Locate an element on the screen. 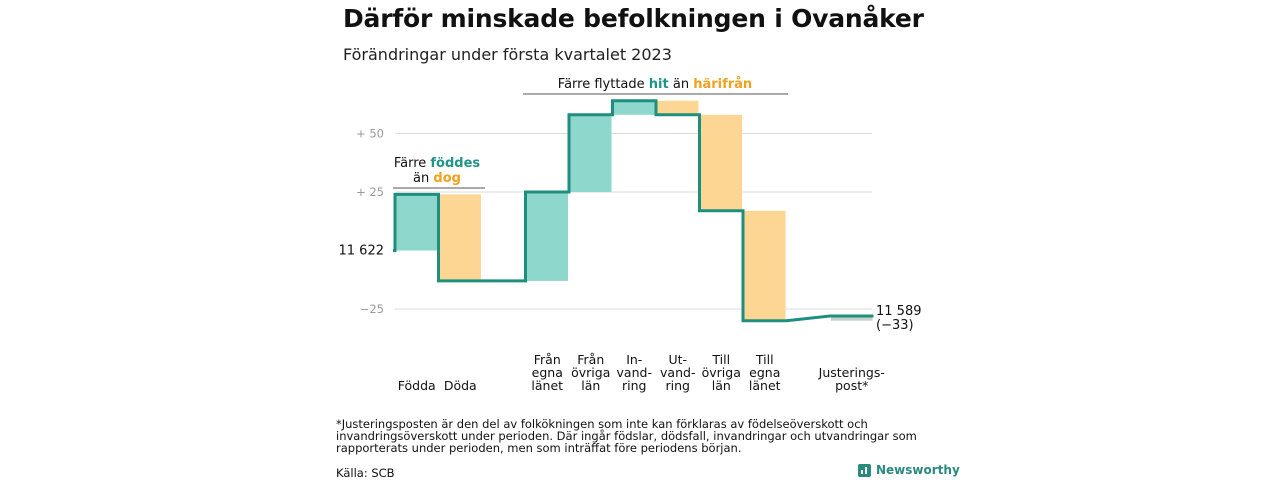  start-value-label: 11 622 is located at coordinates (362, 251).